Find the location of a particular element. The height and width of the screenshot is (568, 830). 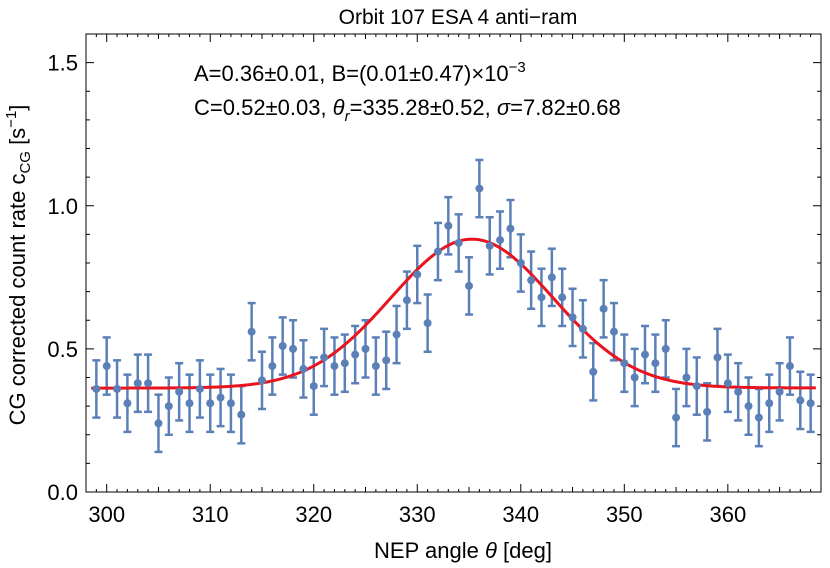

y-axis-label: CG corrected count rate cCG [s−1] is located at coordinates (18, 265).